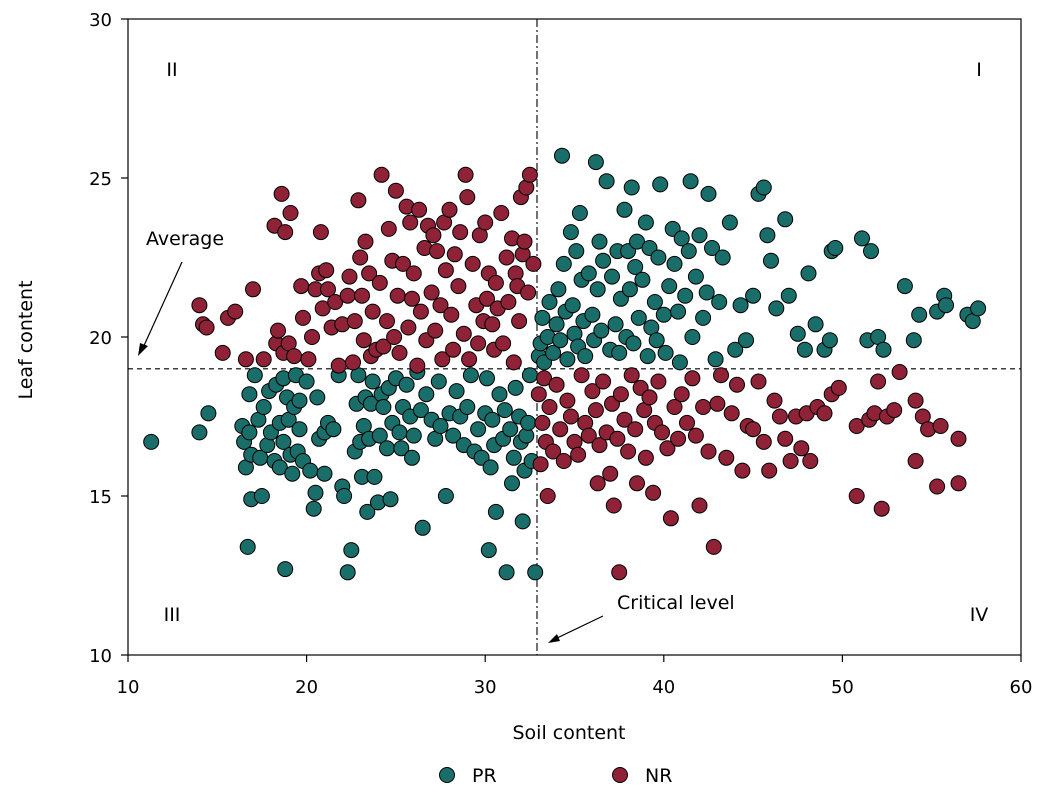 The image size is (1050, 785). What do you see at coordinates (306, 687) in the screenshot?
I see `x-tick-label: 20` at bounding box center [306, 687].